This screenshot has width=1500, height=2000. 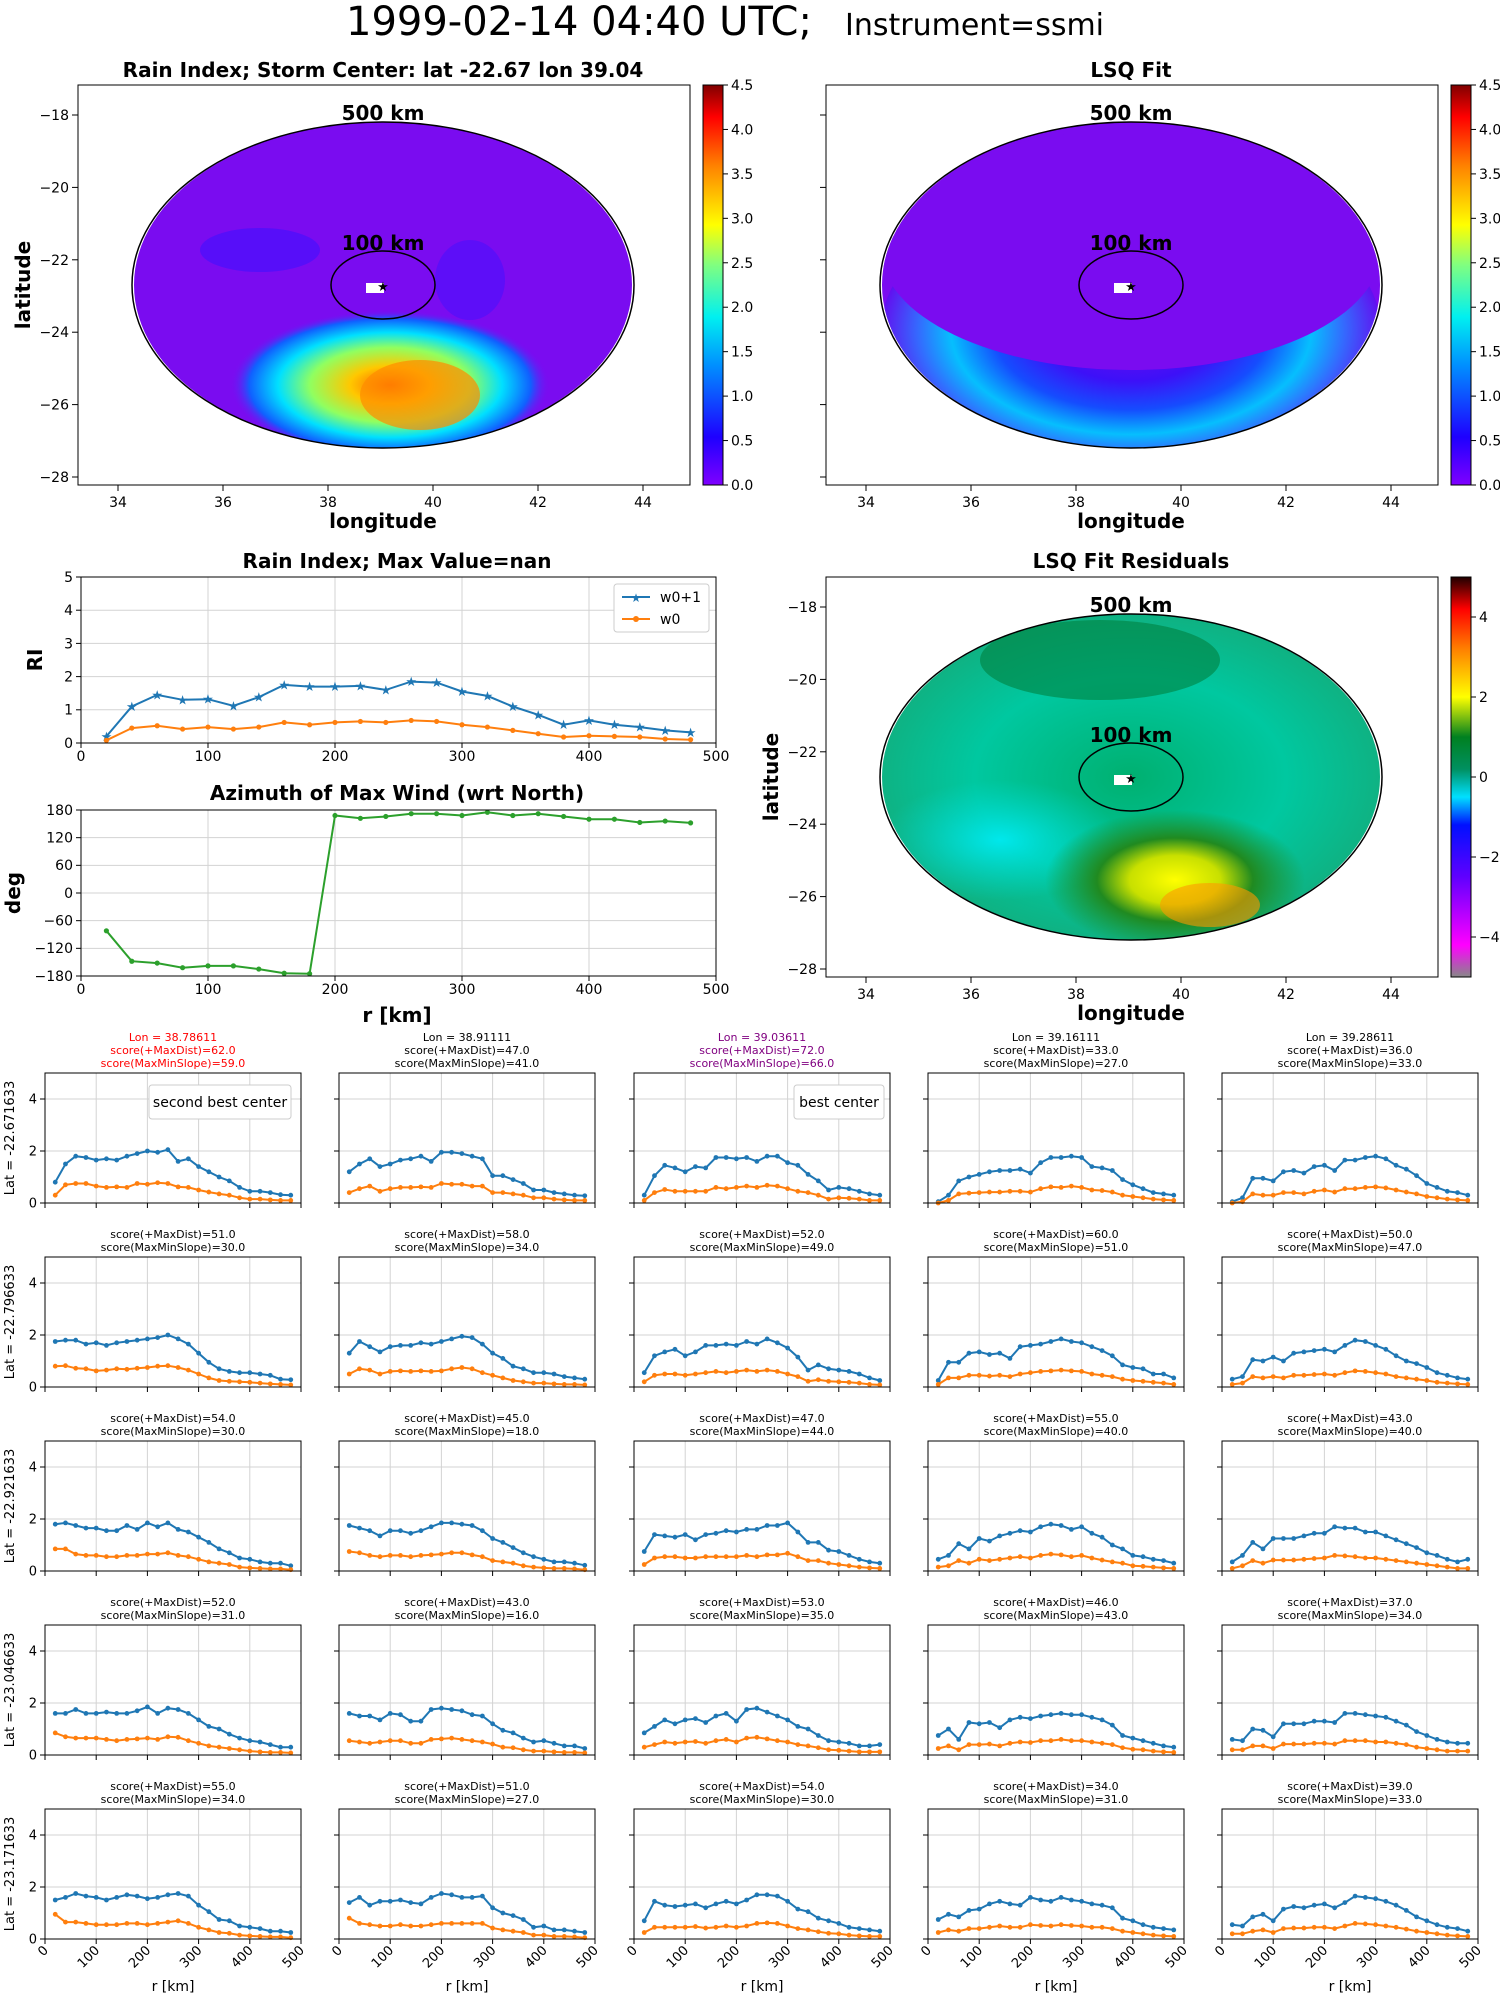 I want to click on rain-colorbar-ticks: 0.00.51.01.52.02.53.03.54.04.5, so click(x=738, y=286).